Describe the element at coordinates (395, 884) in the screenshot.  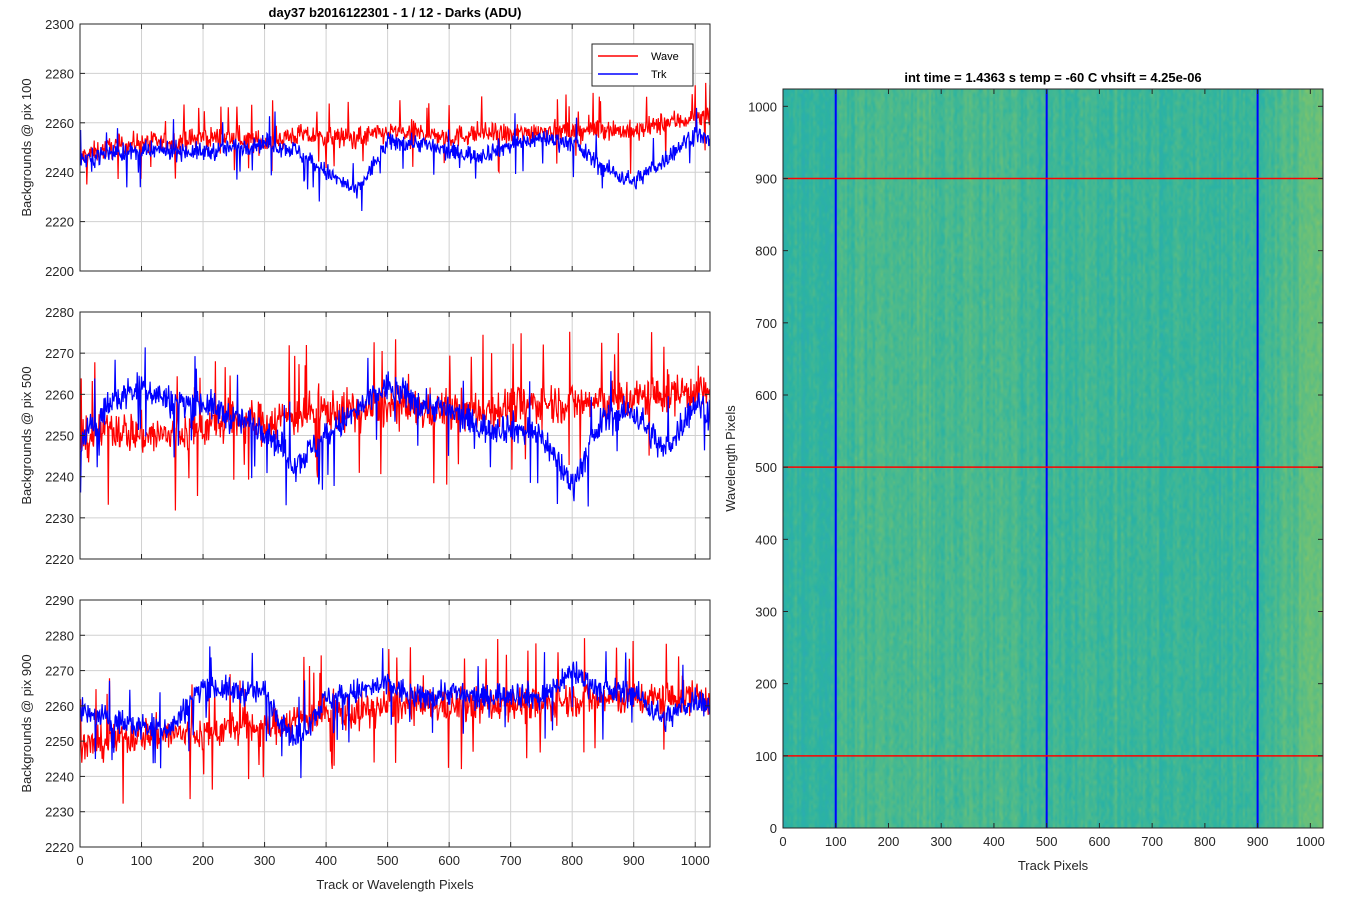
I see `x-axis-label: Track or Wavelength Pixels` at that location.